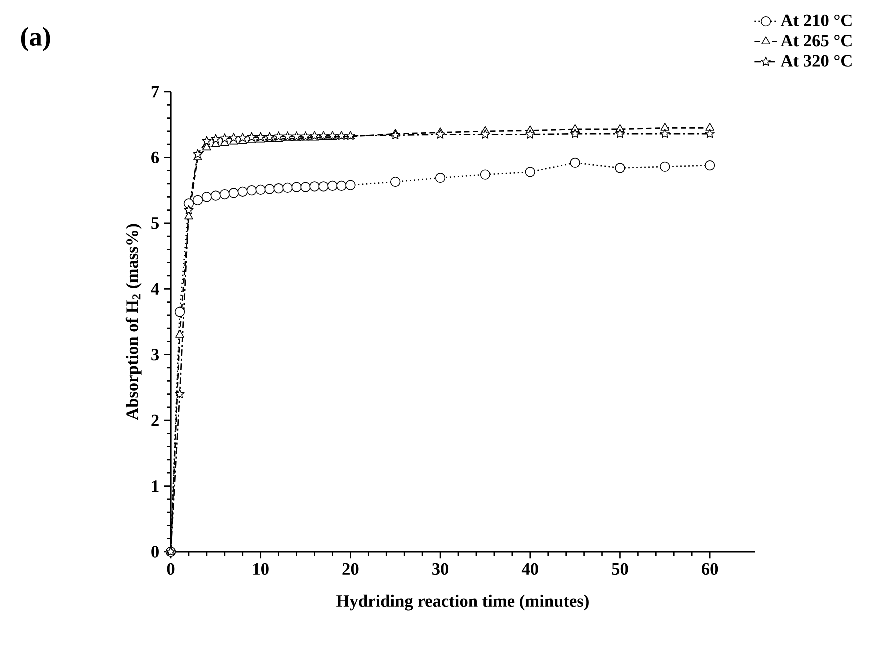  Describe the element at coordinates (155, 289) in the screenshot. I see `y-tick-label: 4` at that location.